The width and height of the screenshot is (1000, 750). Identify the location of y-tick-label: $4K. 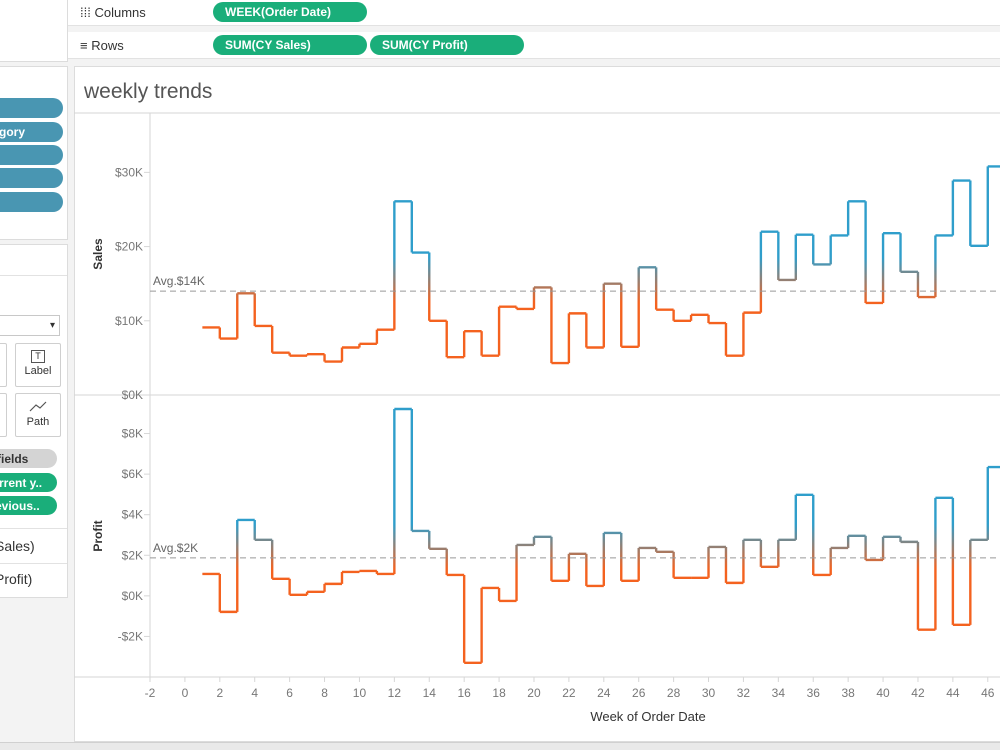
(132, 515).